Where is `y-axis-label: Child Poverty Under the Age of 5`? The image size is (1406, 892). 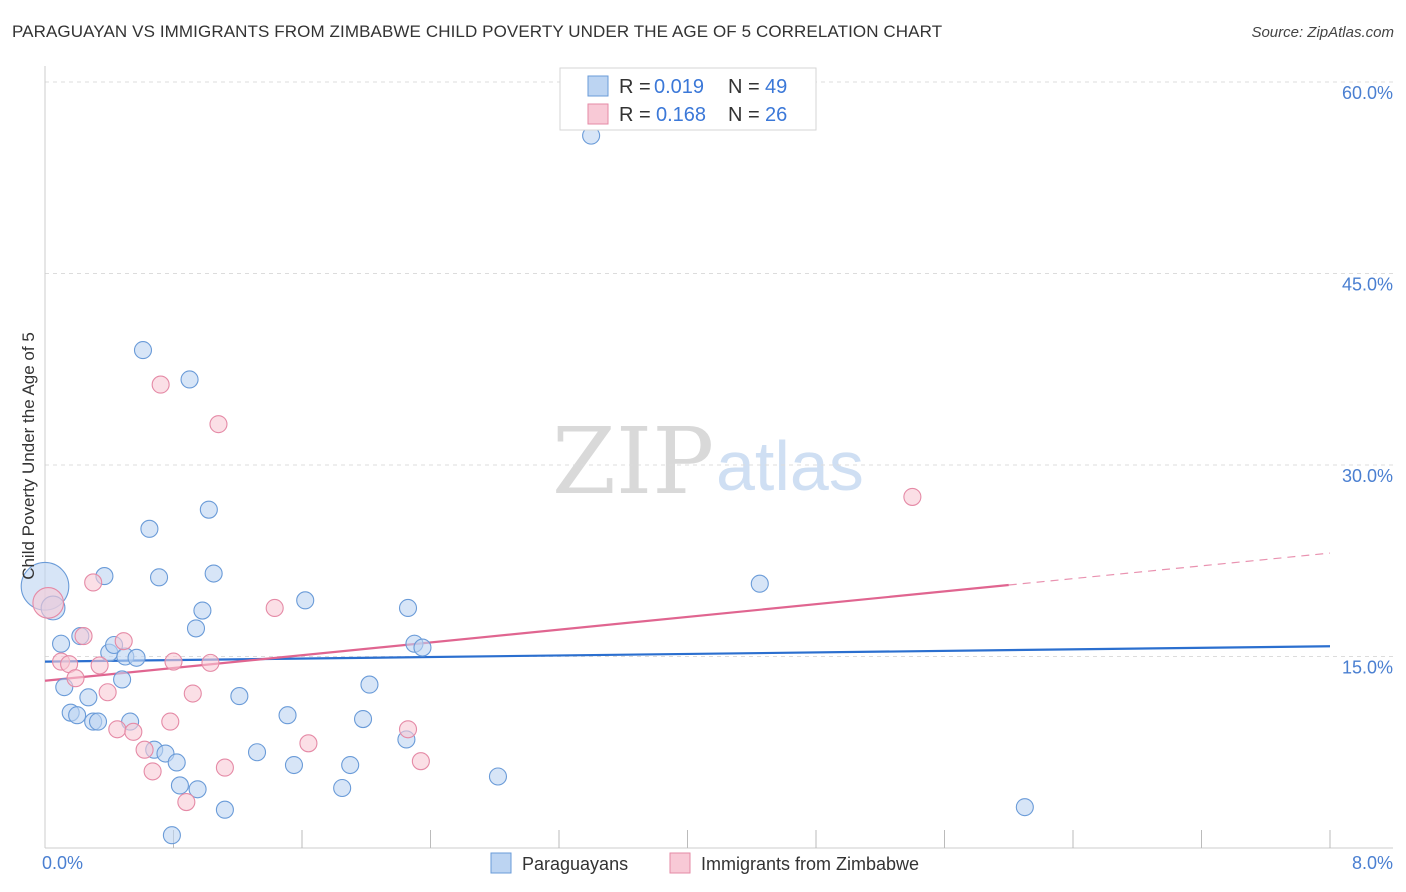
y-axis-label: Child Poverty Under the Age of 5 is located at coordinates (28, 456).